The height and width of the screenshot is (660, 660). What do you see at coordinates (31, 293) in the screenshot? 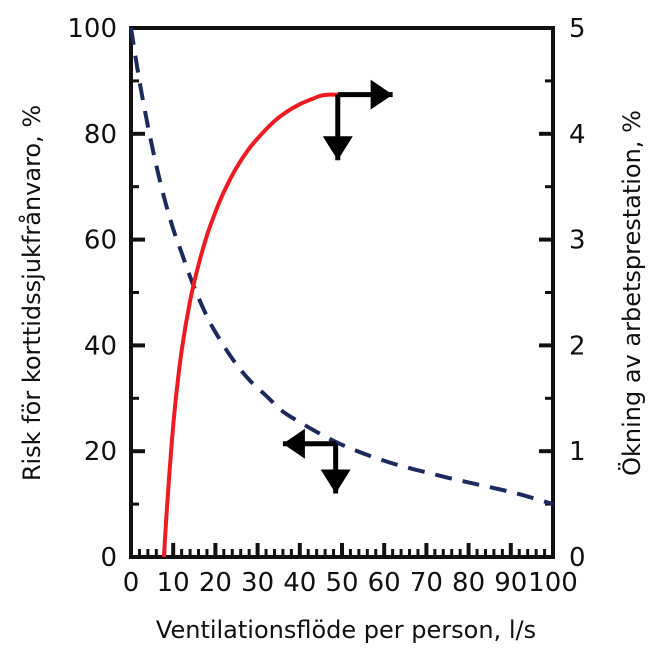
I see `y-axis-left-title: Risk för korttidssjukfrånvaro, %` at bounding box center [31, 293].